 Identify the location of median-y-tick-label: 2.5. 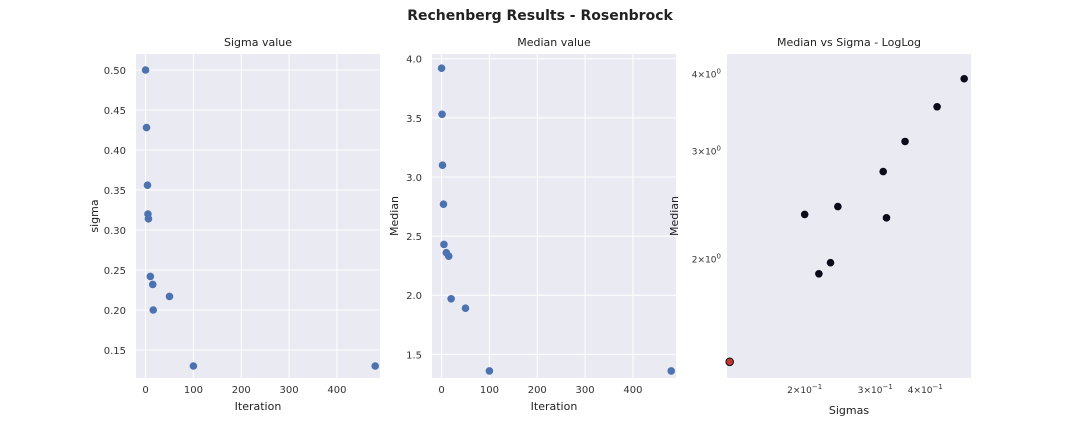
(414, 237).